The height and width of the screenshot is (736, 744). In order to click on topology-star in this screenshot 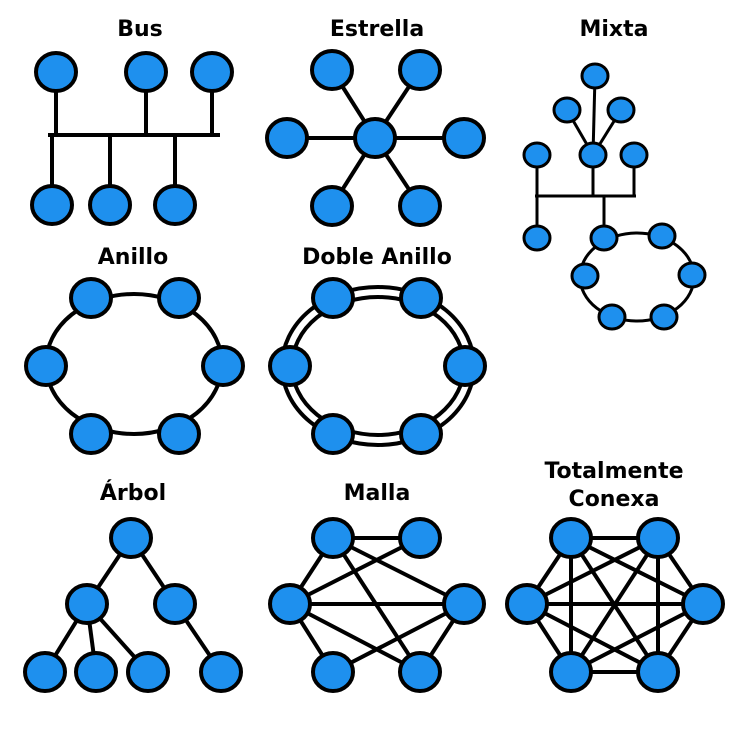, I will do `click(375, 138)`.